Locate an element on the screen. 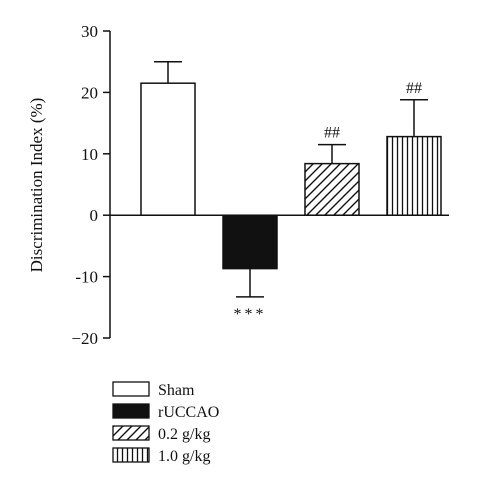 The height and width of the screenshot is (500, 499). y-tick-label: 30 is located at coordinates (89, 31).